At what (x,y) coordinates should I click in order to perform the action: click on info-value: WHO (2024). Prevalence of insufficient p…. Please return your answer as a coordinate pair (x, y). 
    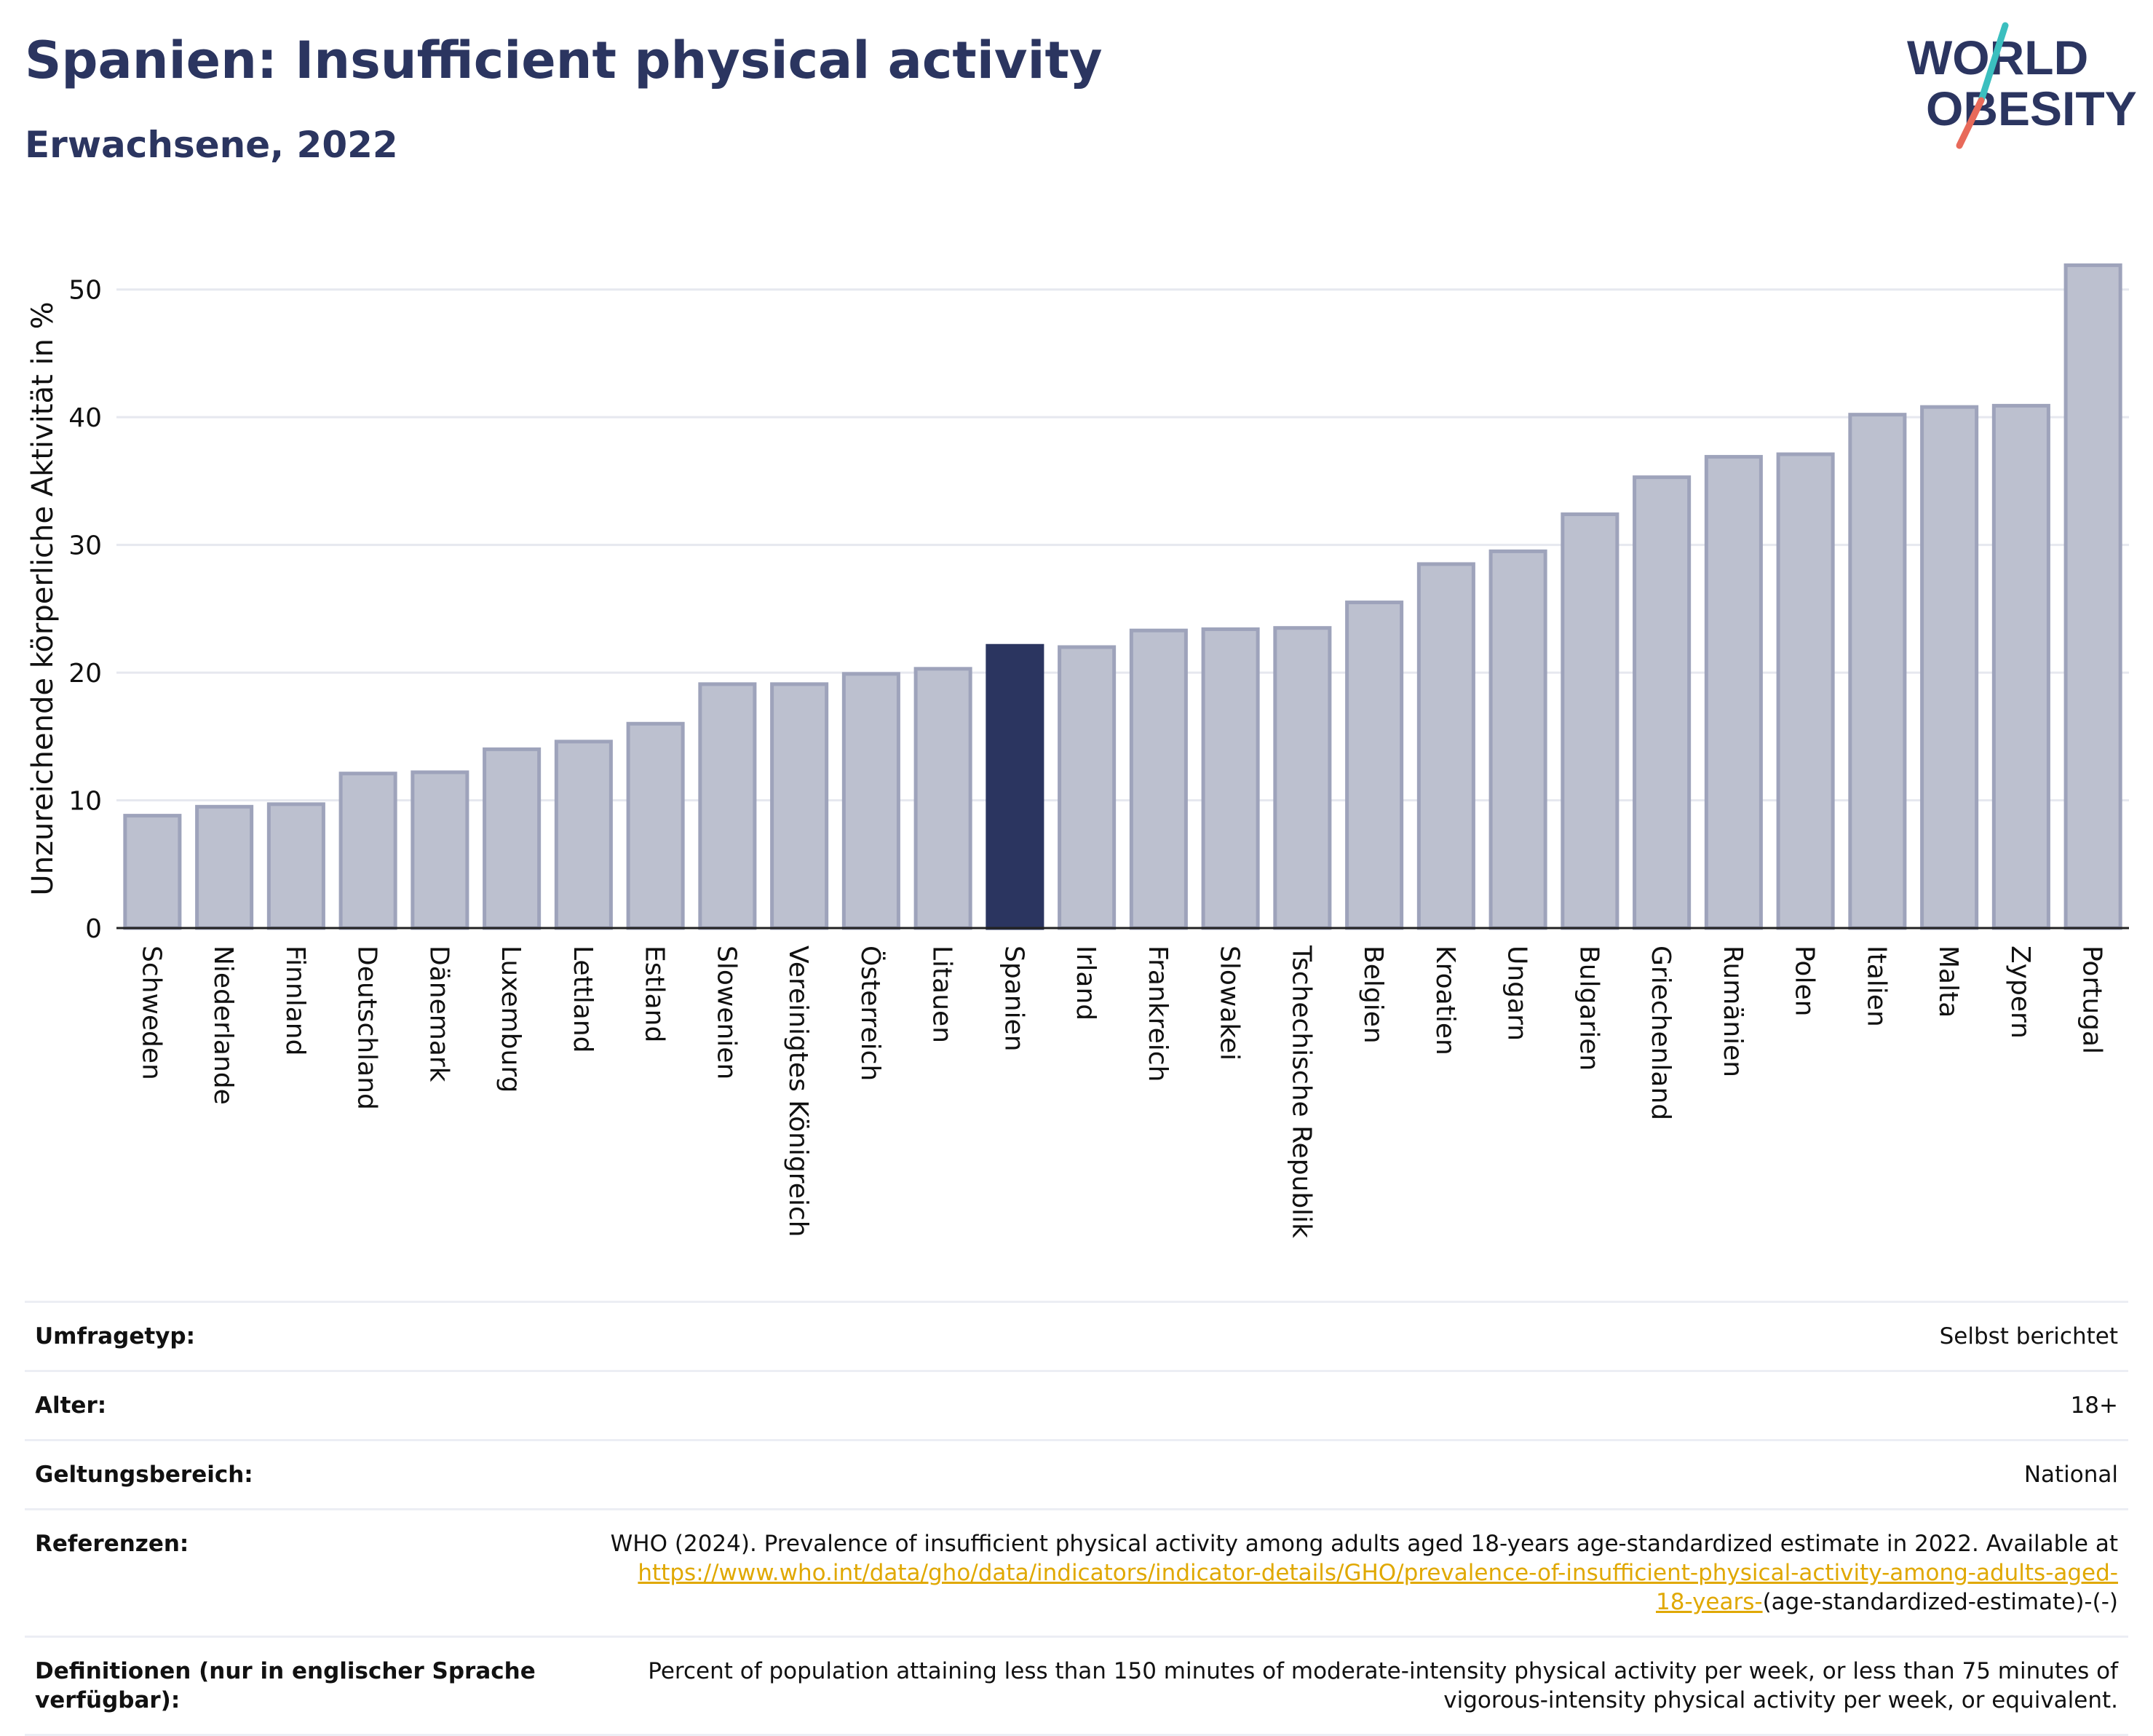
    Looking at the image, I should click on (1341, 1573).